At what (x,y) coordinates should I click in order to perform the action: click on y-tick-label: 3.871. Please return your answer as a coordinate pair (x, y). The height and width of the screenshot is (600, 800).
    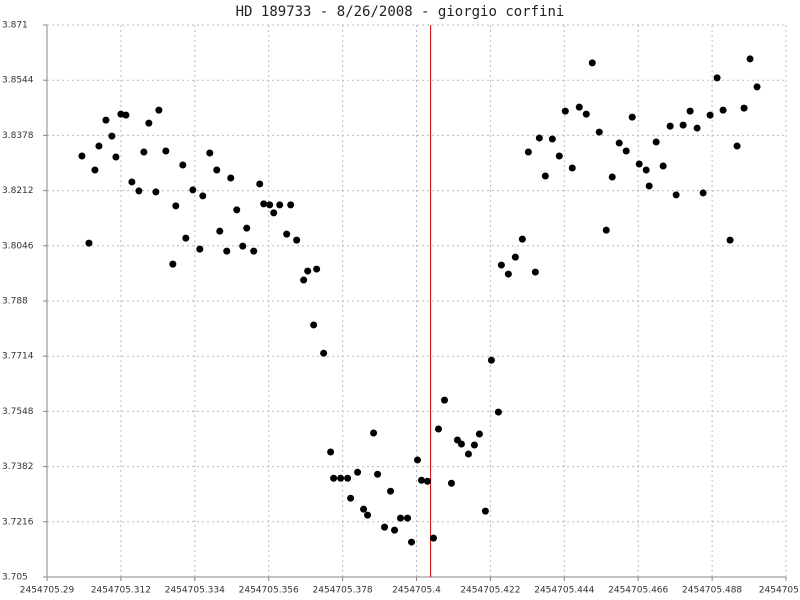
    Looking at the image, I should click on (15, 26).